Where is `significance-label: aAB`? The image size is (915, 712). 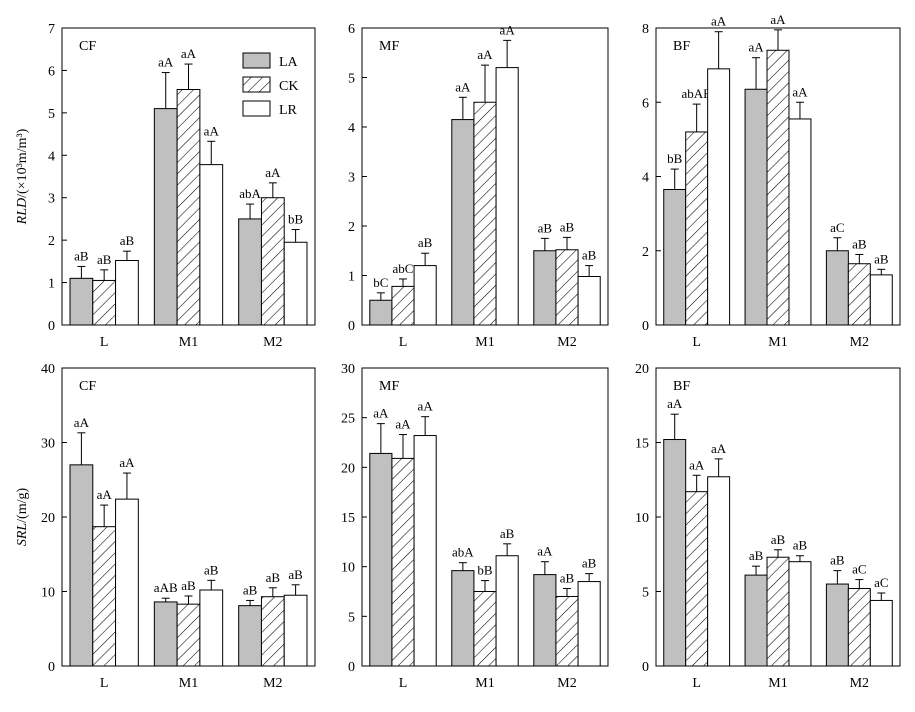 significance-label: aAB is located at coordinates (166, 587).